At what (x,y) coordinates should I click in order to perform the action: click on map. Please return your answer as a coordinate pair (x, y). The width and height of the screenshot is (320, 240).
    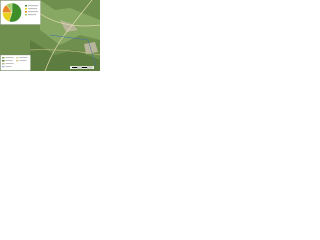
    Looking at the image, I should click on (50, 35).